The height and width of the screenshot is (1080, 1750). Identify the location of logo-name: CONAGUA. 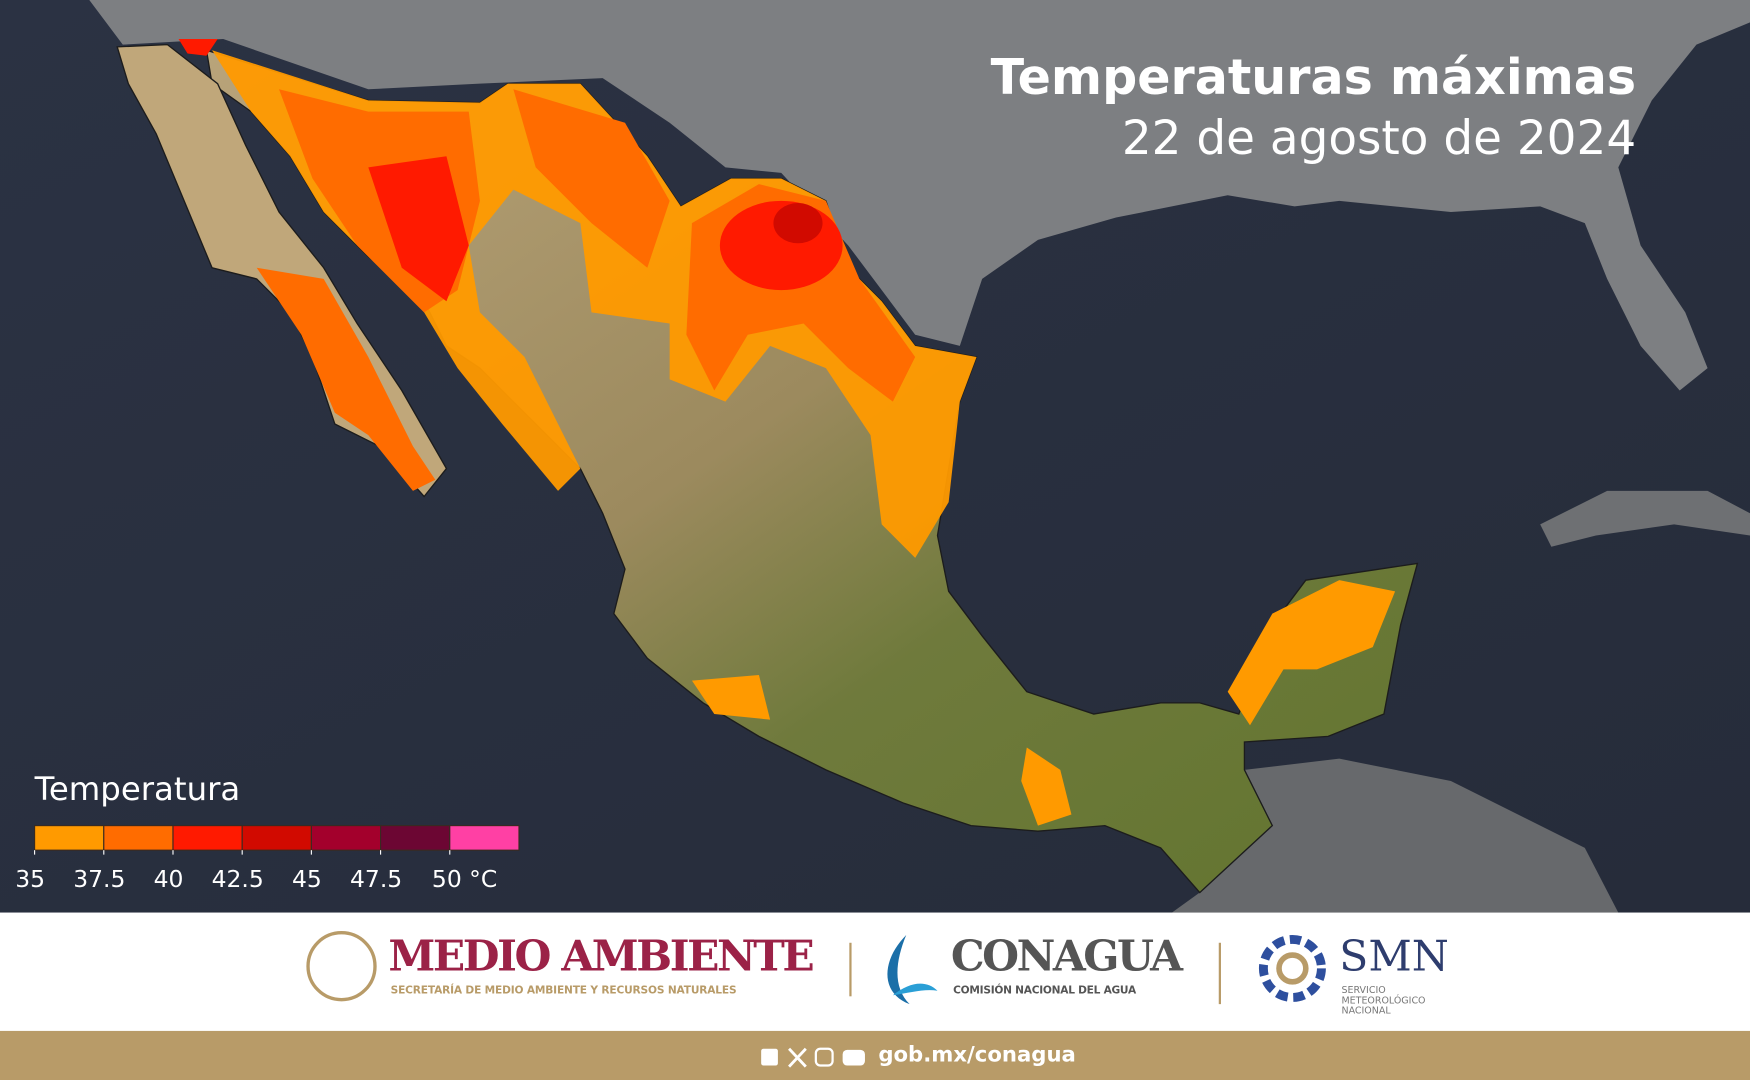
(1067, 956).